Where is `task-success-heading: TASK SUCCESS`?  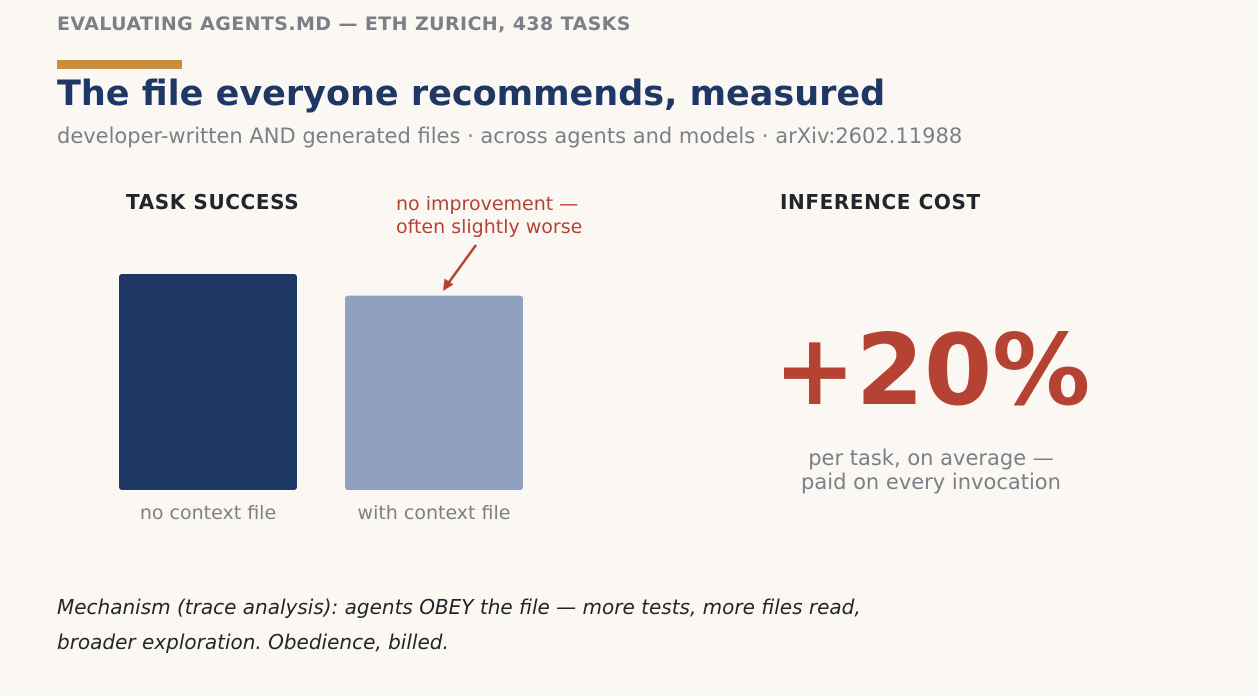 task-success-heading: TASK SUCCESS is located at coordinates (213, 202).